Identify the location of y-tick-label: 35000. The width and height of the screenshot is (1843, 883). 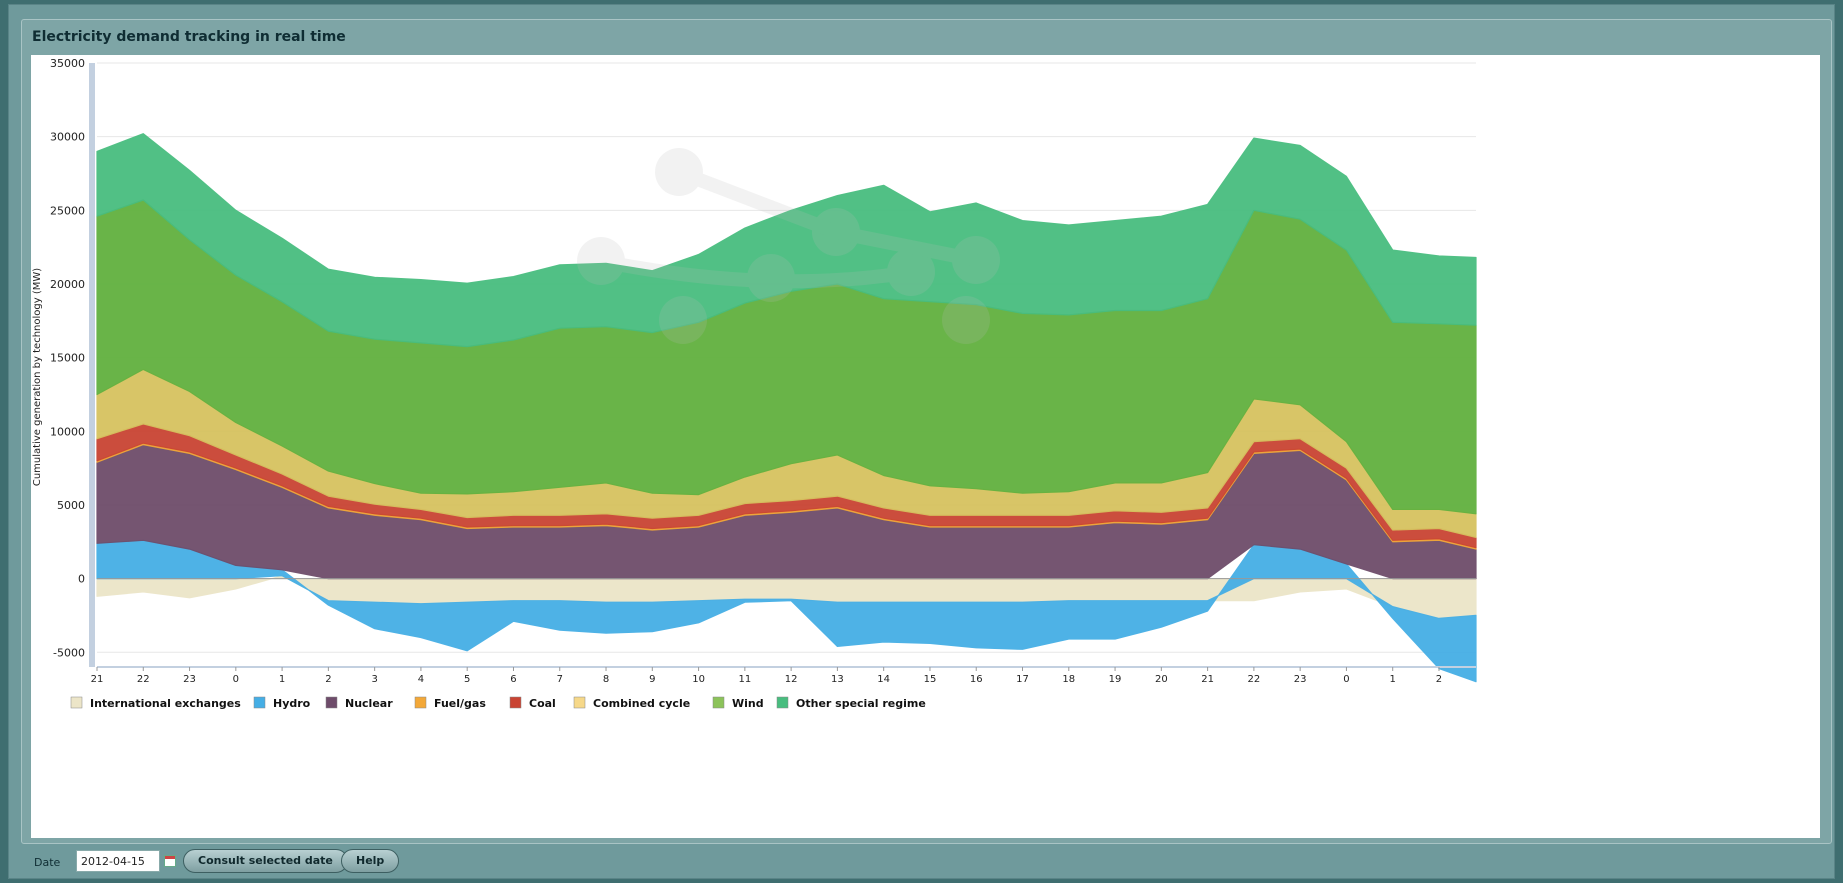
(67, 63).